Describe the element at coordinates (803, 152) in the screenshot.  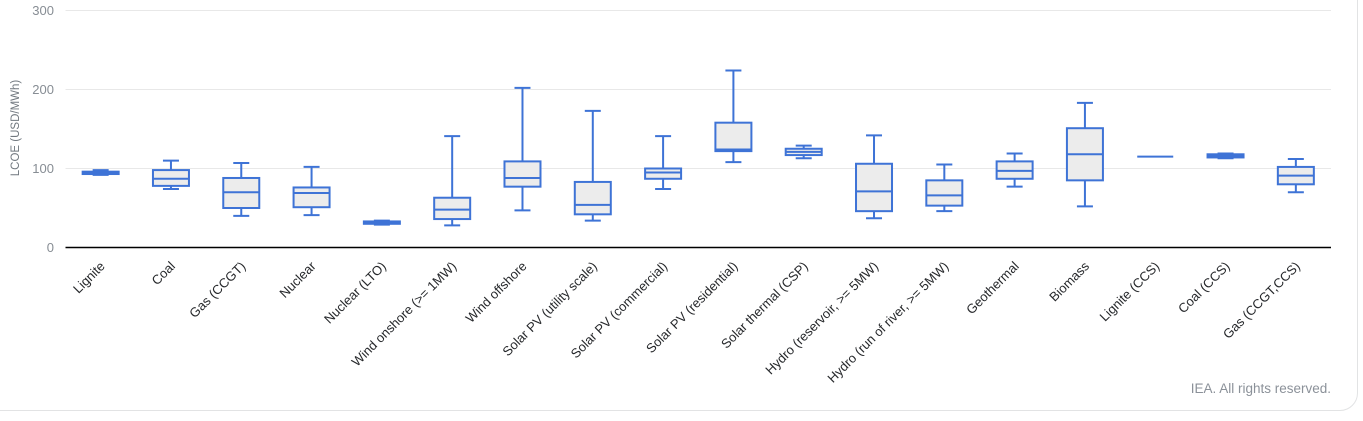
I see `boxplot-solar-thermal-csp` at that location.